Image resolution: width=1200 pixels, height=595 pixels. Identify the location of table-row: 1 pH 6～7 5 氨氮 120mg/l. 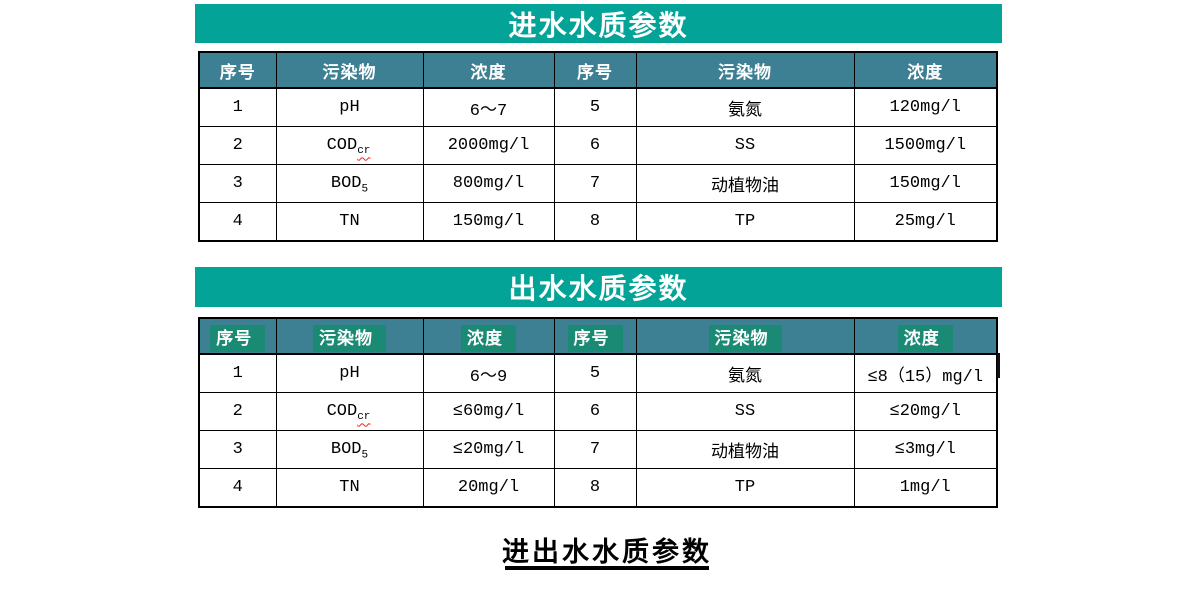
(598, 107).